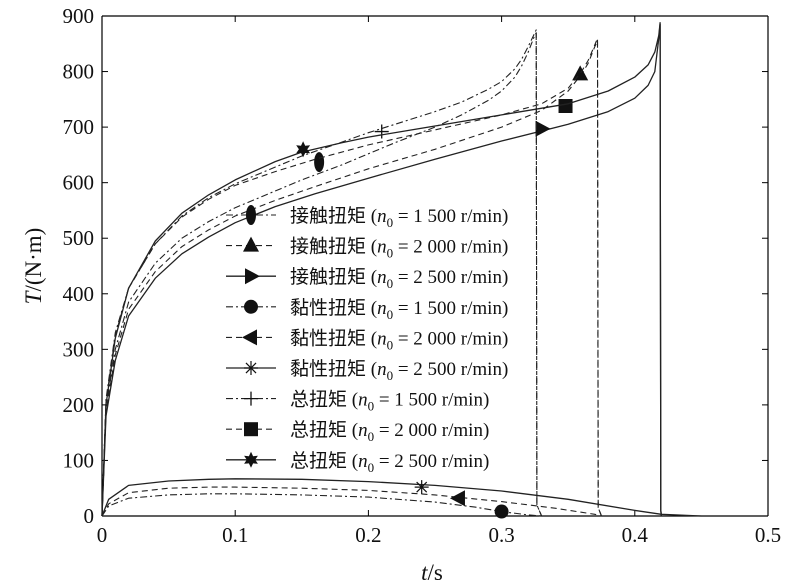 The image size is (800, 587). Describe the element at coordinates (79, 16) in the screenshot. I see `y-tick-label: 900` at that location.